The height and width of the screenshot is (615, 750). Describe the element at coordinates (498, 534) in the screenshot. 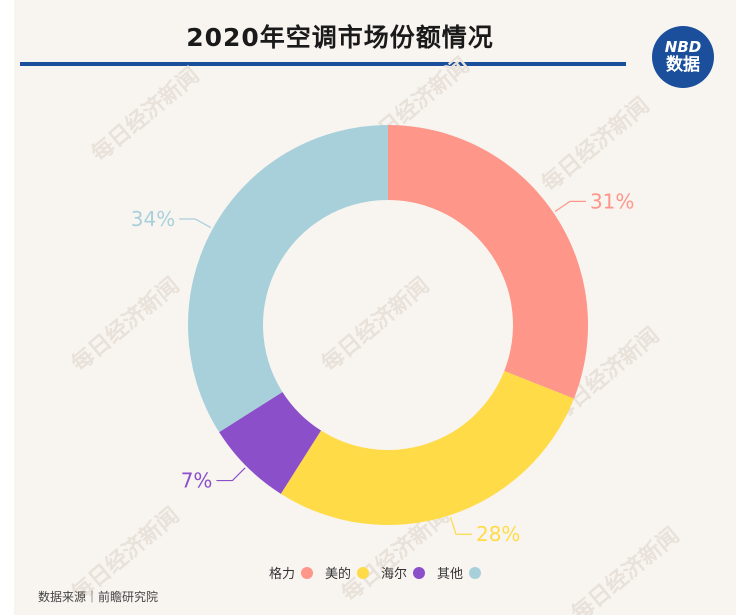

I see `data-label-2: 28%` at that location.